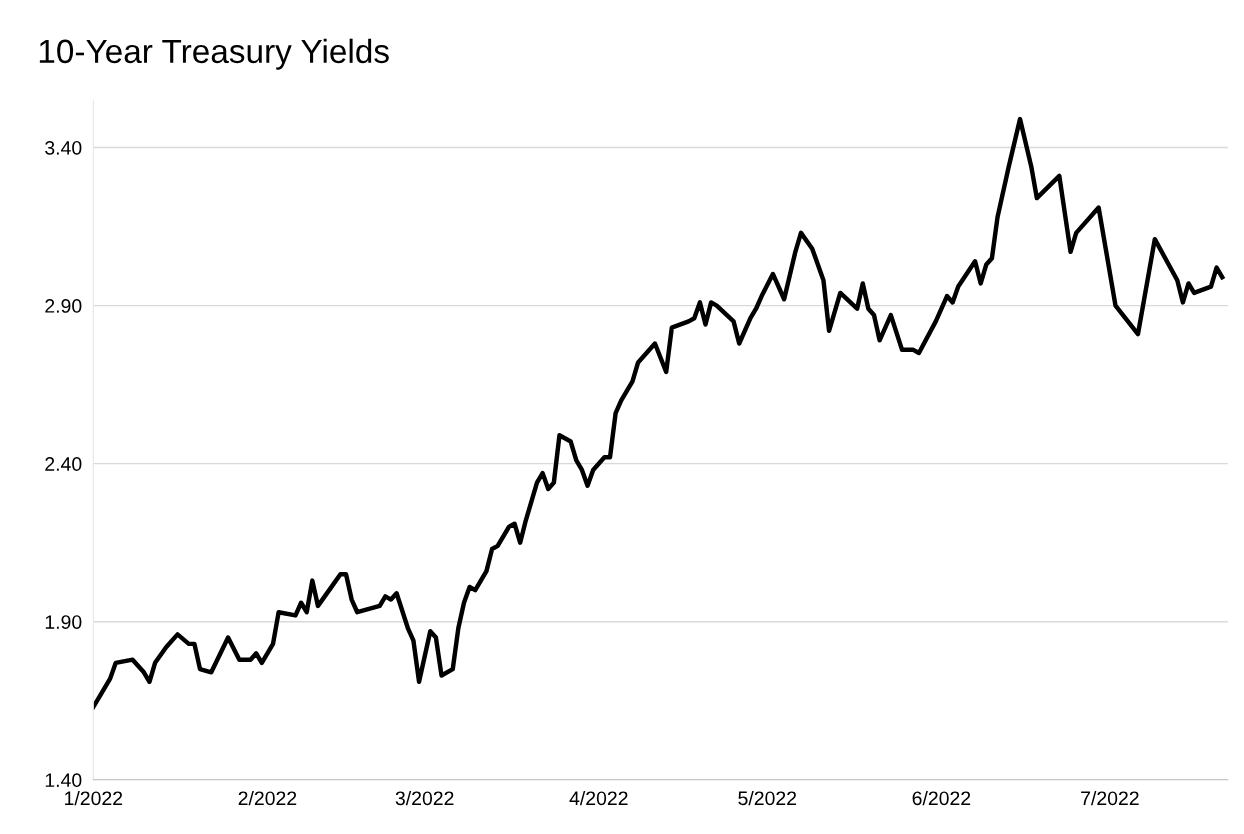 The height and width of the screenshot is (834, 1244). Describe the element at coordinates (63, 464) in the screenshot. I see `y-tick-label: 2.40` at that location.